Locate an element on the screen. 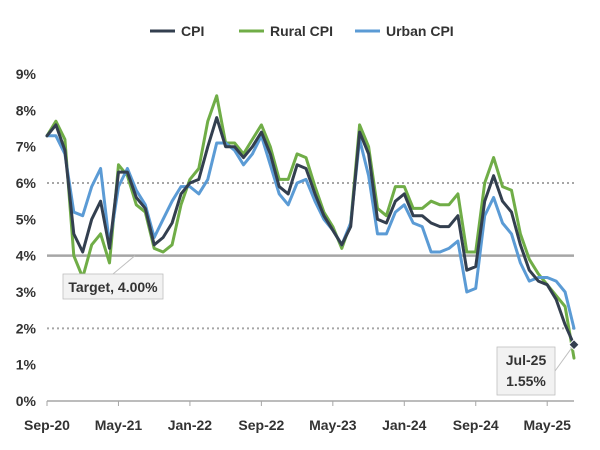 The height and width of the screenshot is (450, 600). latest-value-annotation: Jul-25 1.55% is located at coordinates (538, 367).